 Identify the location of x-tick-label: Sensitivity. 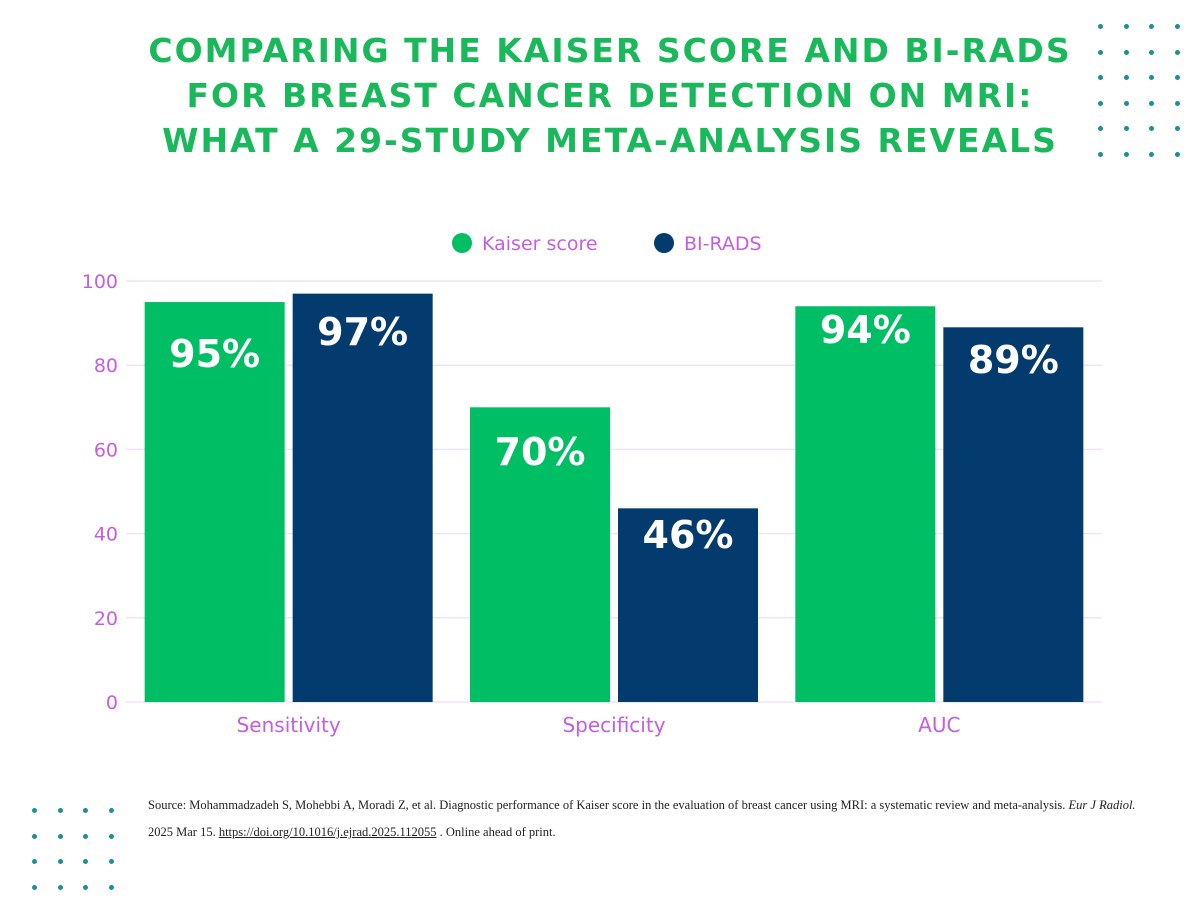
(289, 725).